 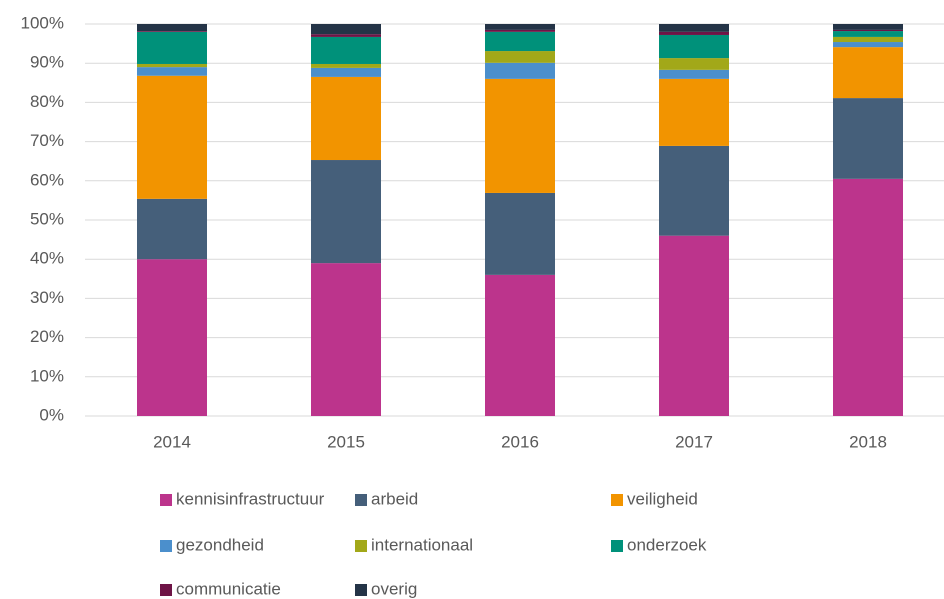 I want to click on x-tick-label: 2014, so click(x=172, y=441).